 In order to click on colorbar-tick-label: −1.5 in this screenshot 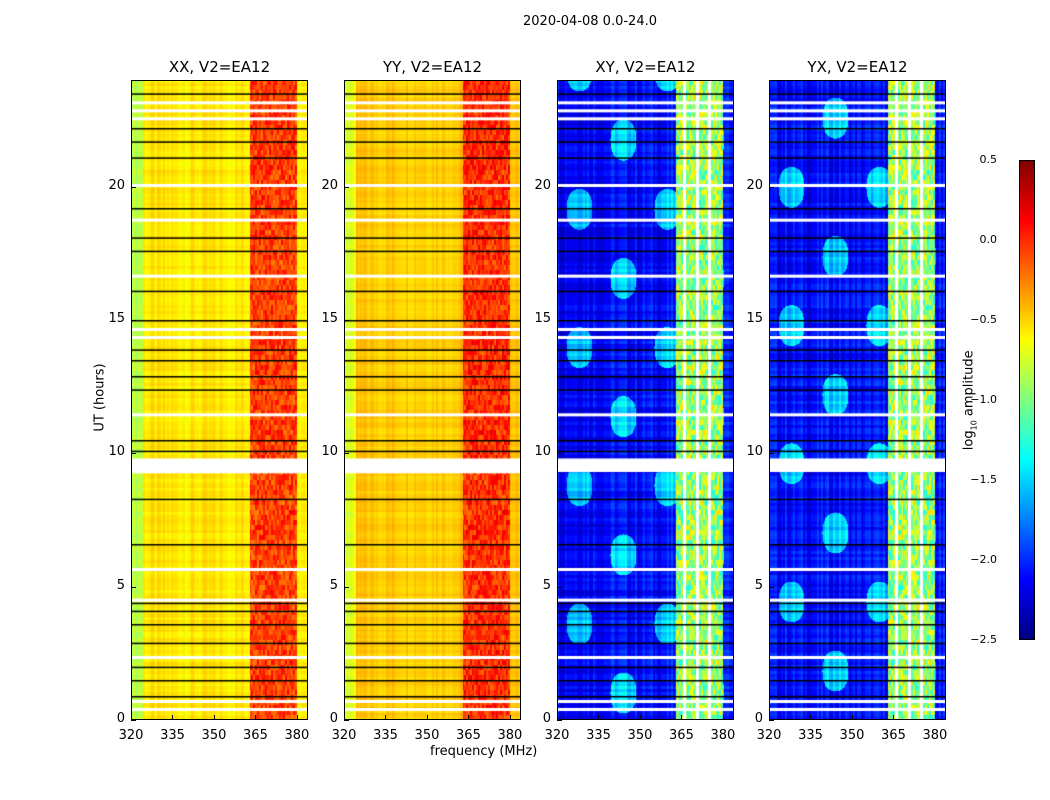, I will do `click(983, 479)`.